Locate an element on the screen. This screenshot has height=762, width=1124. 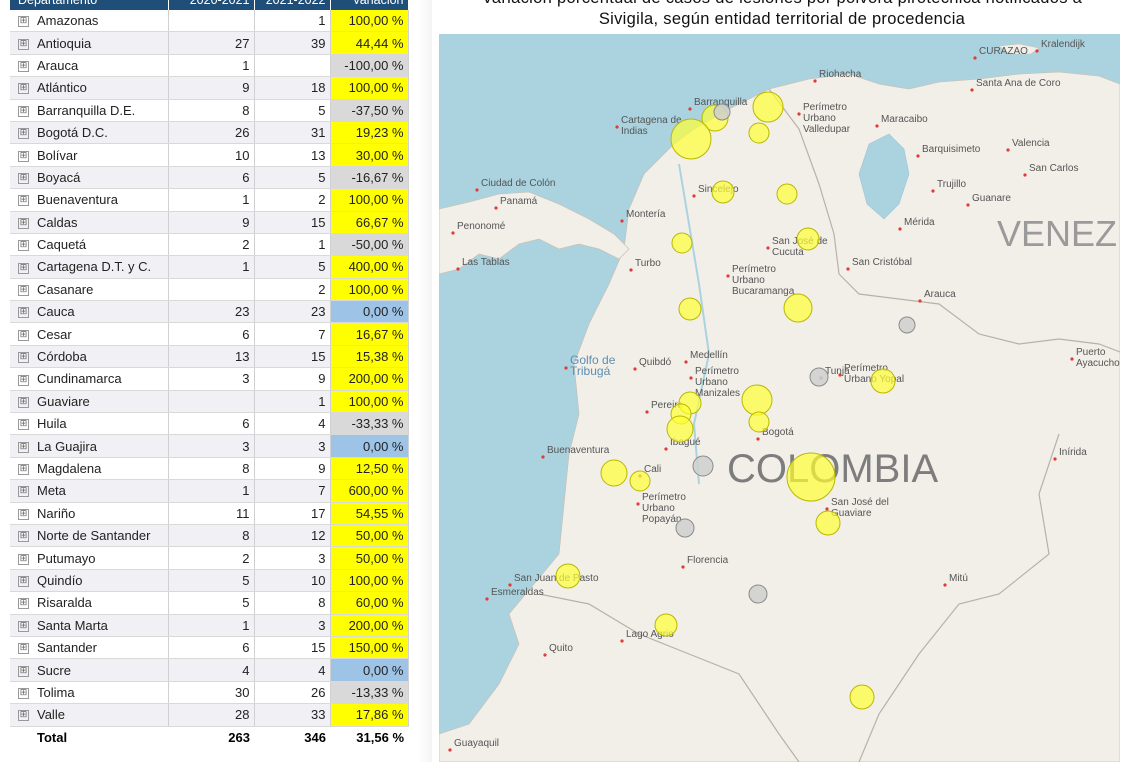
table-row: ⊞ Meta 1 7 600,00 % is located at coordinates (209, 491).